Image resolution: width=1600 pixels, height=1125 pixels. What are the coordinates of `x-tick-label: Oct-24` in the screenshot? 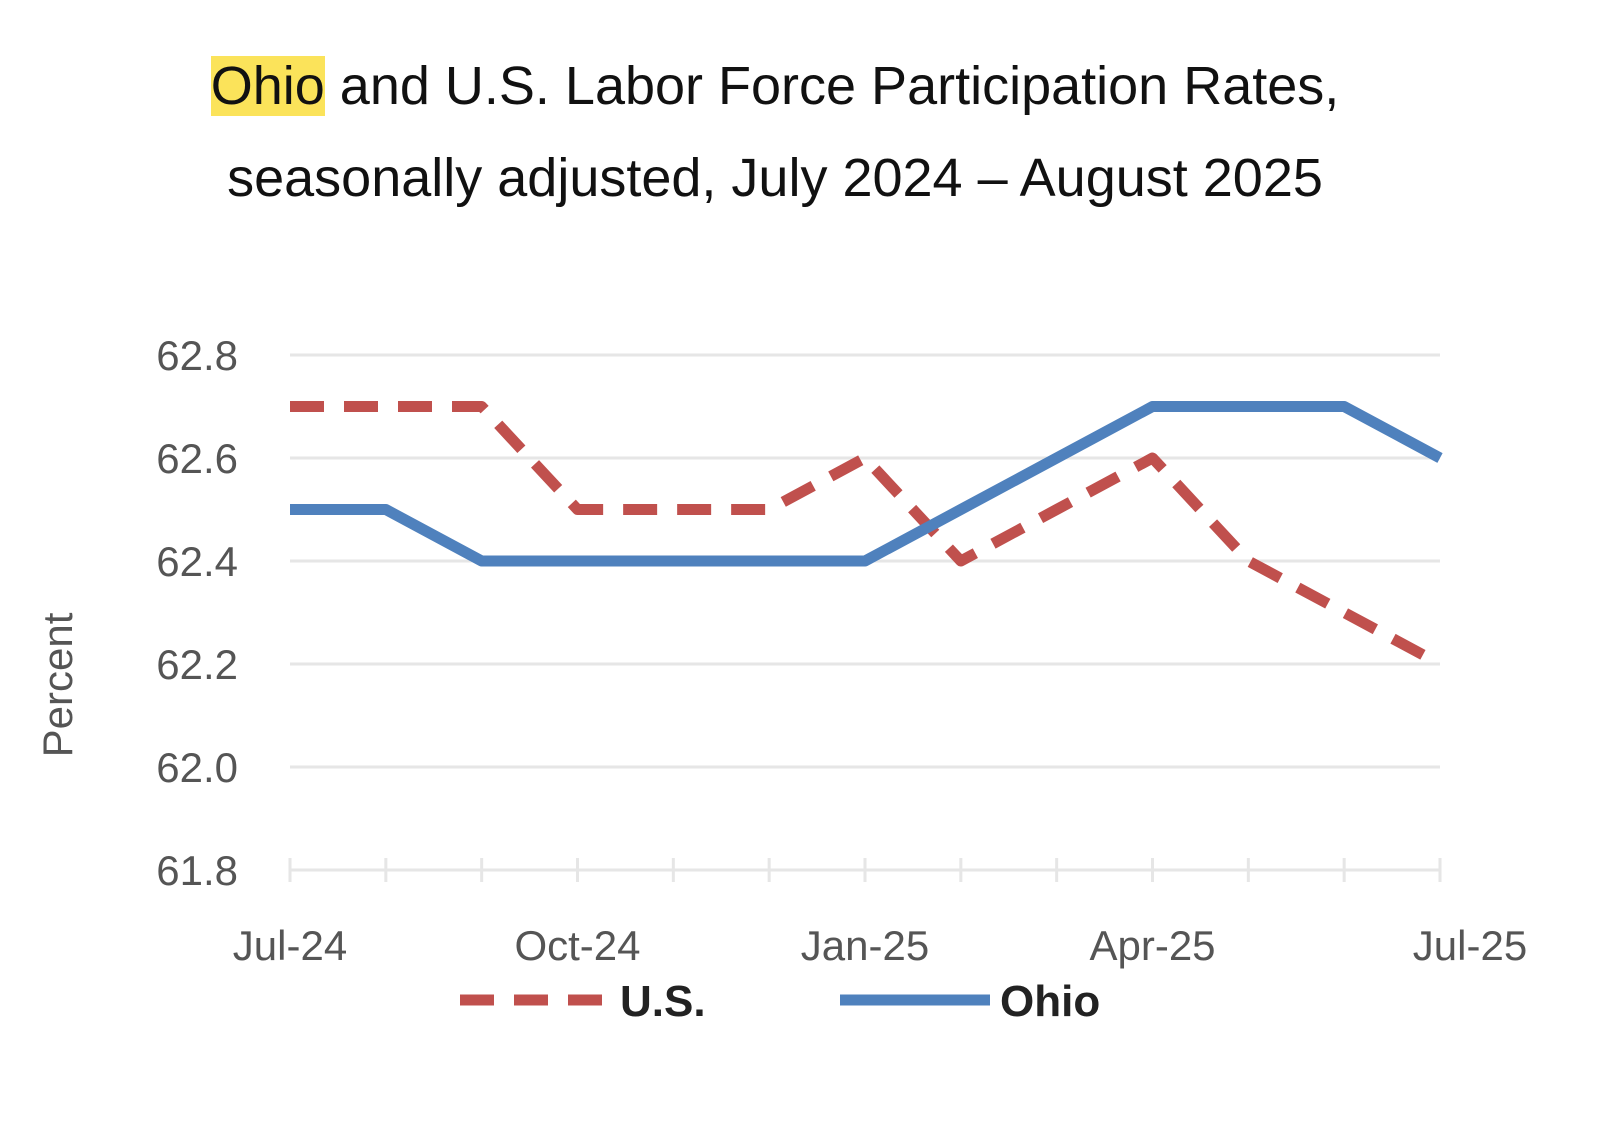 It's located at (577, 945).